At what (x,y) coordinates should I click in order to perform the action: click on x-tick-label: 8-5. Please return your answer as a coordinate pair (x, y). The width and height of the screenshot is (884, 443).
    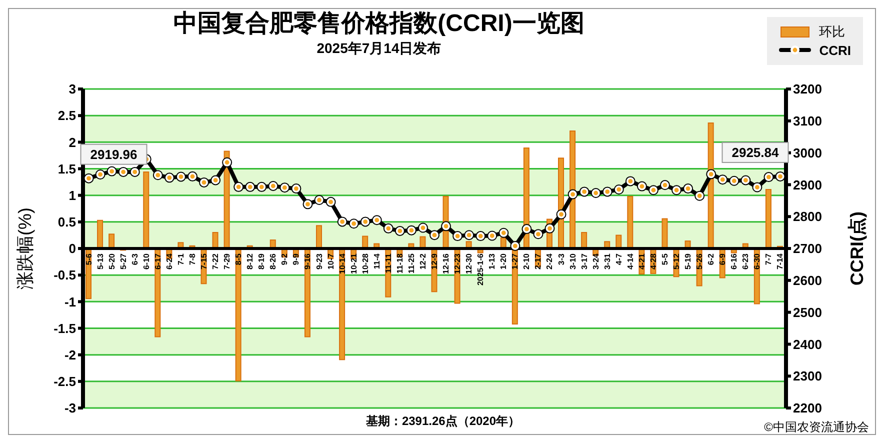
    Looking at the image, I should click on (239, 259).